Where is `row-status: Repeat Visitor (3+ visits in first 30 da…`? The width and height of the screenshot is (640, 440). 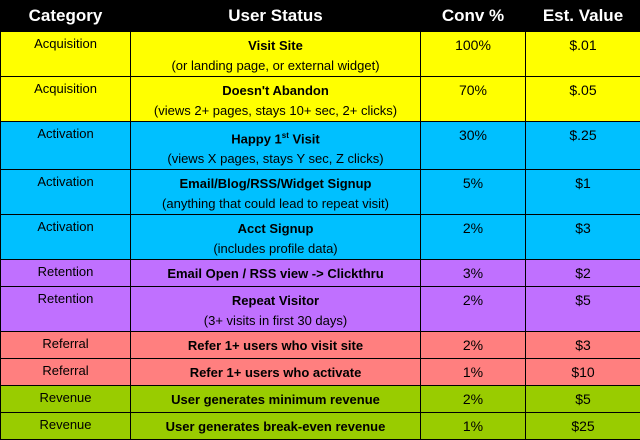 row-status: Repeat Visitor (3+ visits in first 30 da… is located at coordinates (276, 309).